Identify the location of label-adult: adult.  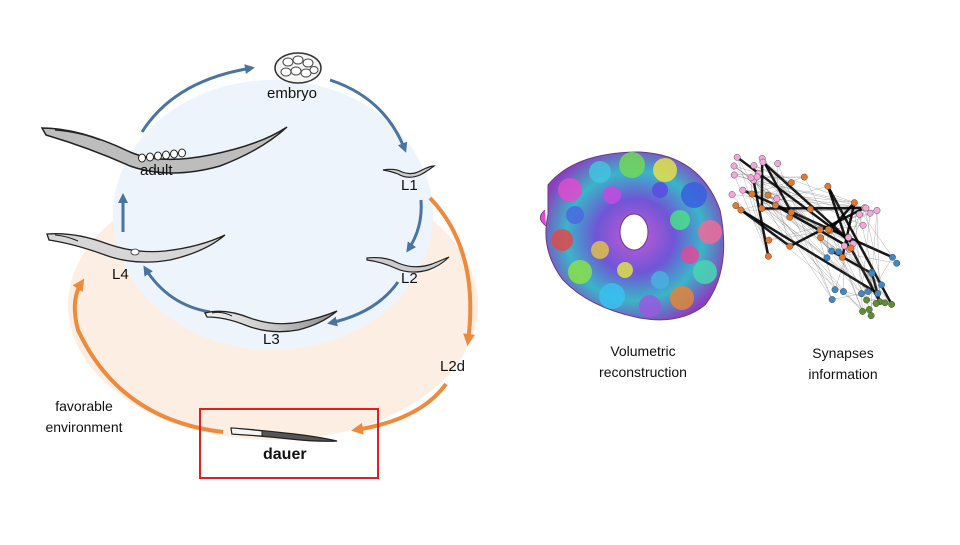
(156, 170).